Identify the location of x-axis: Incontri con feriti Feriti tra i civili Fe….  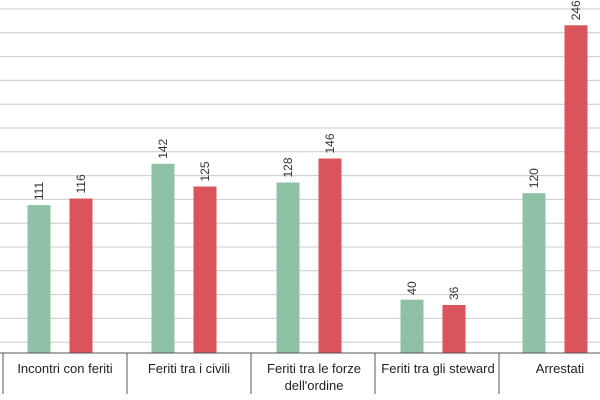
(300, 373).